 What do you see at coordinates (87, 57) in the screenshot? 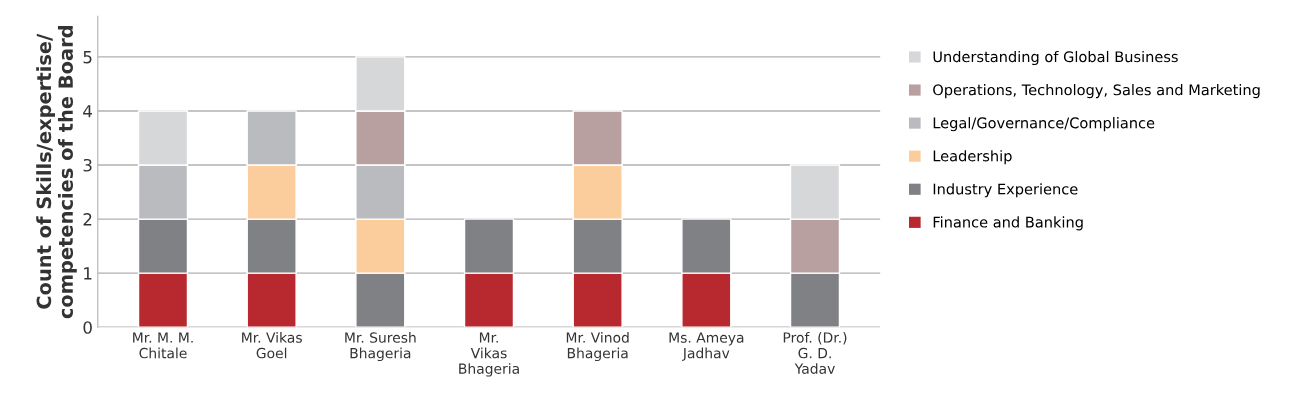
I see `y-tick-label: 5` at bounding box center [87, 57].